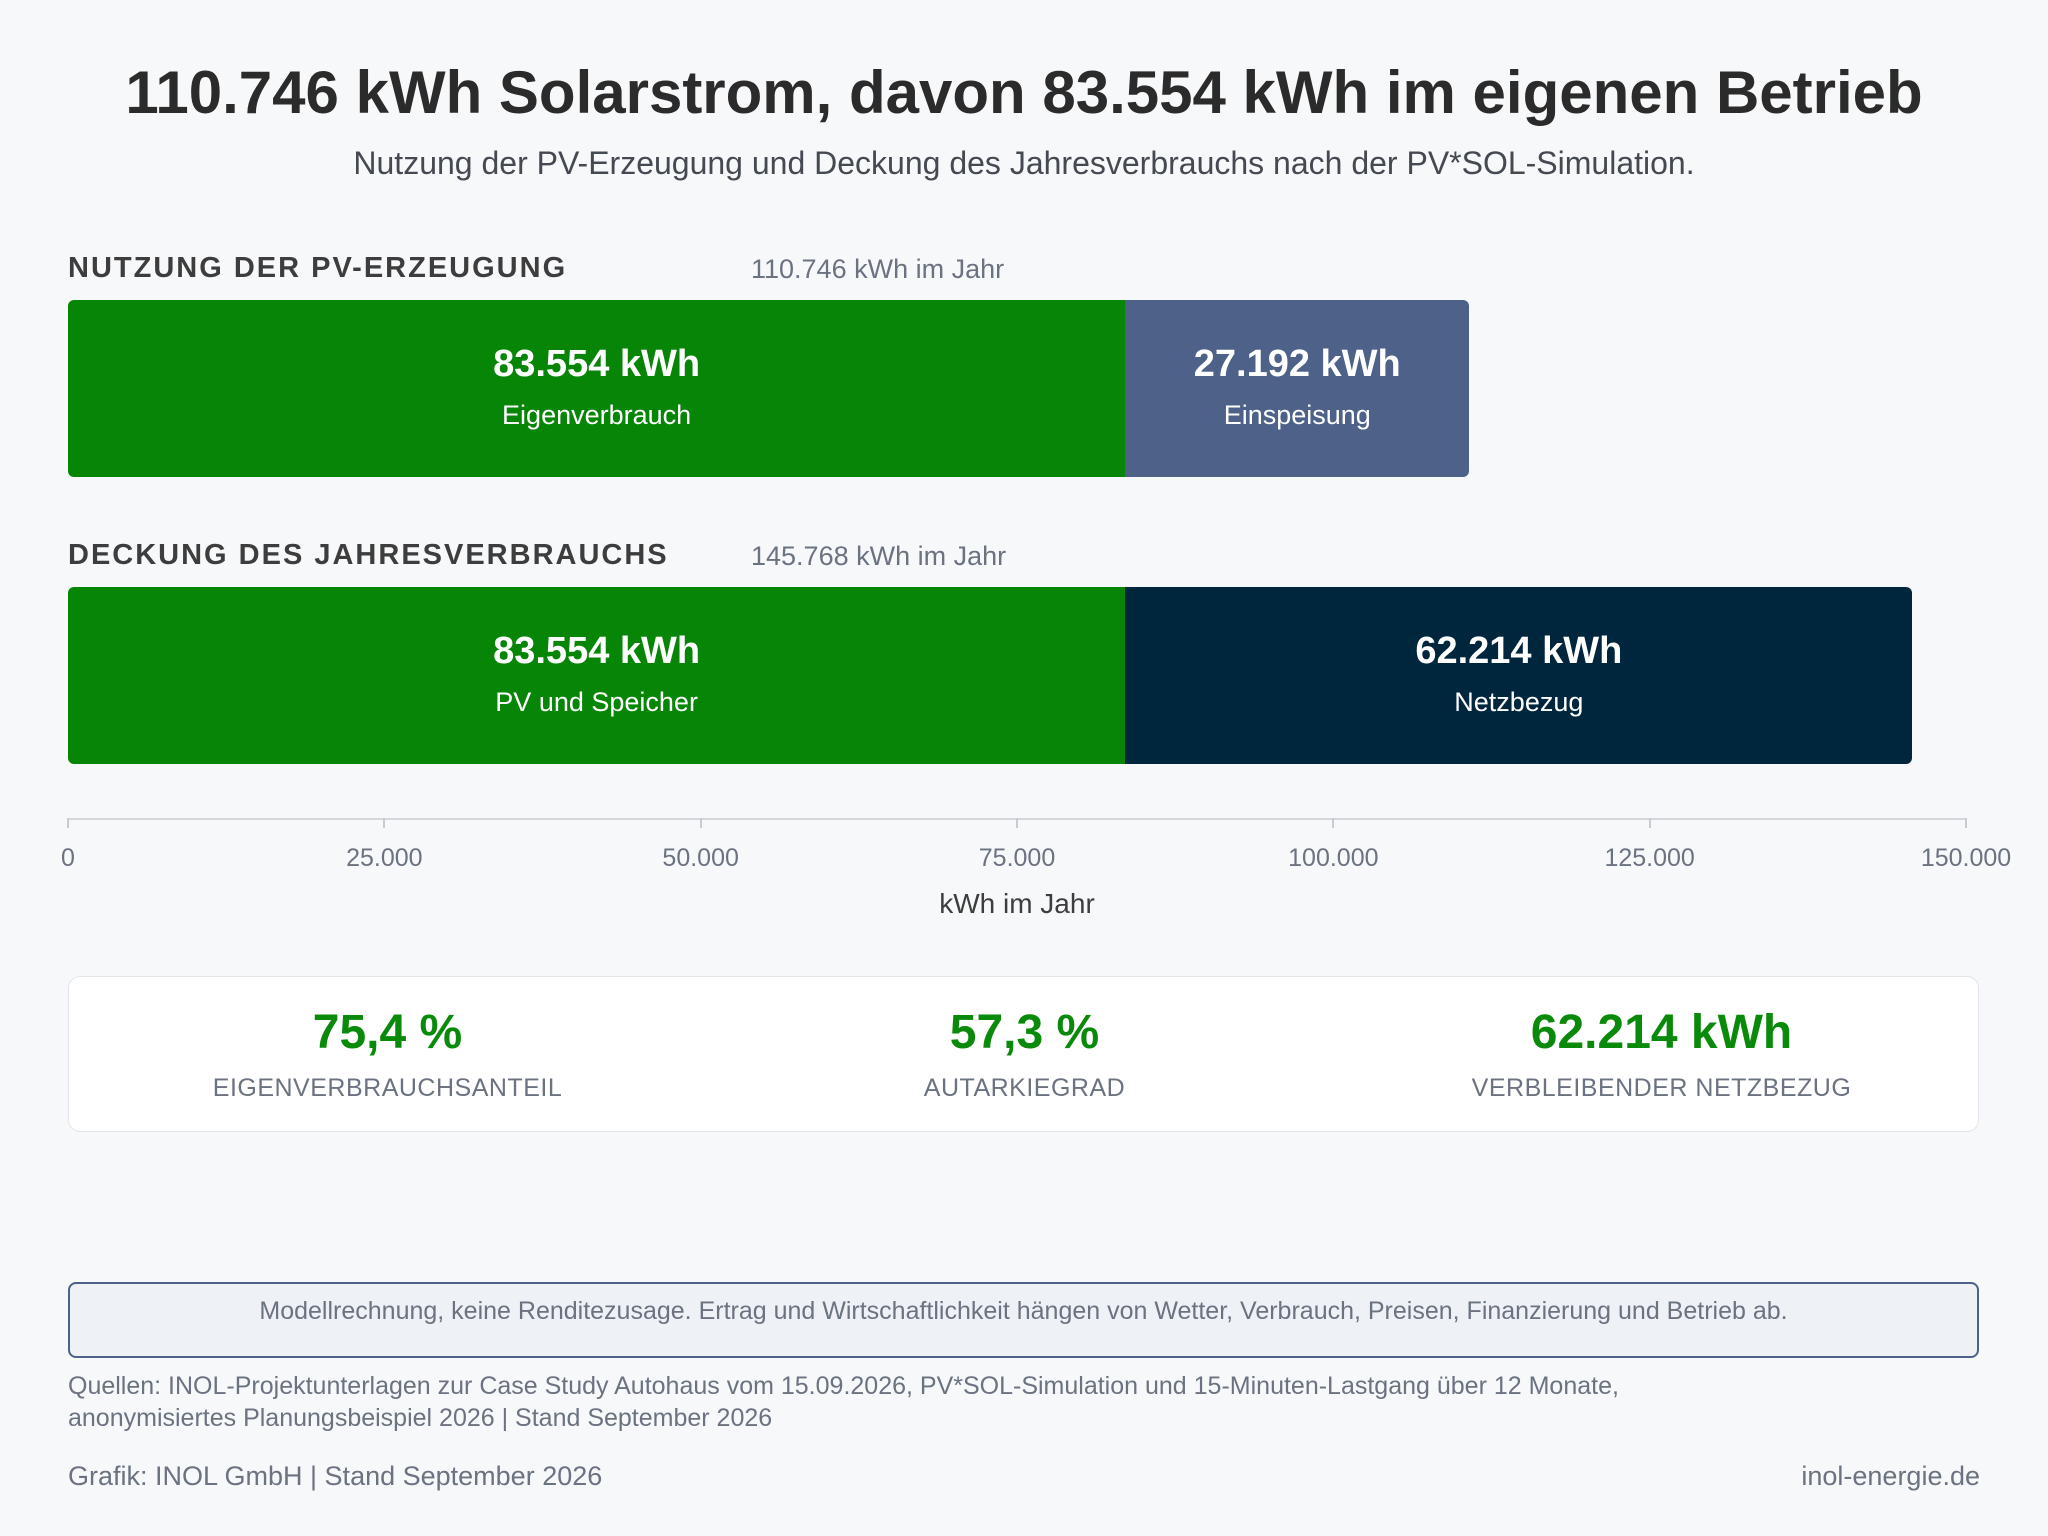  What do you see at coordinates (700, 858) in the screenshot?
I see `x-tick-label: 50.000` at bounding box center [700, 858].